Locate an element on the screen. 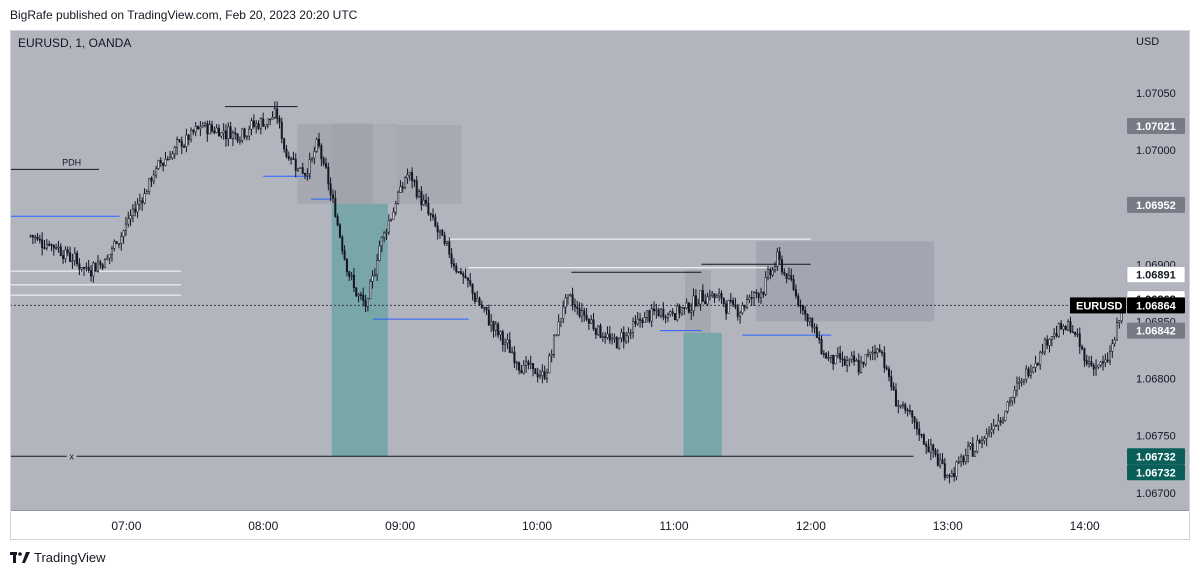 The height and width of the screenshot is (575, 1200). time-axis is located at coordinates (600, 525).